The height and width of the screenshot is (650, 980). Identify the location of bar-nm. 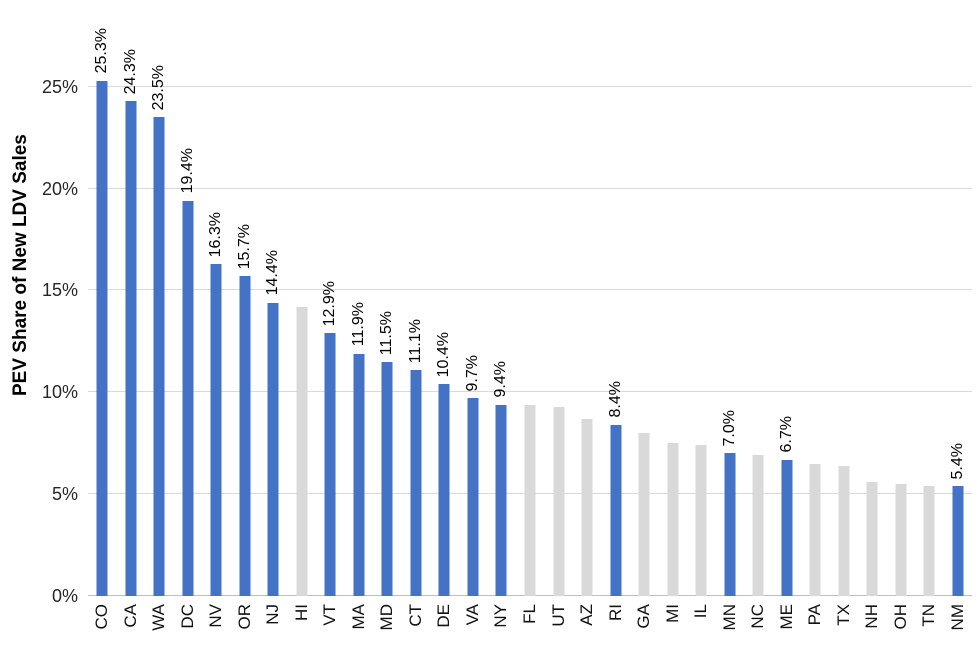
(958, 541).